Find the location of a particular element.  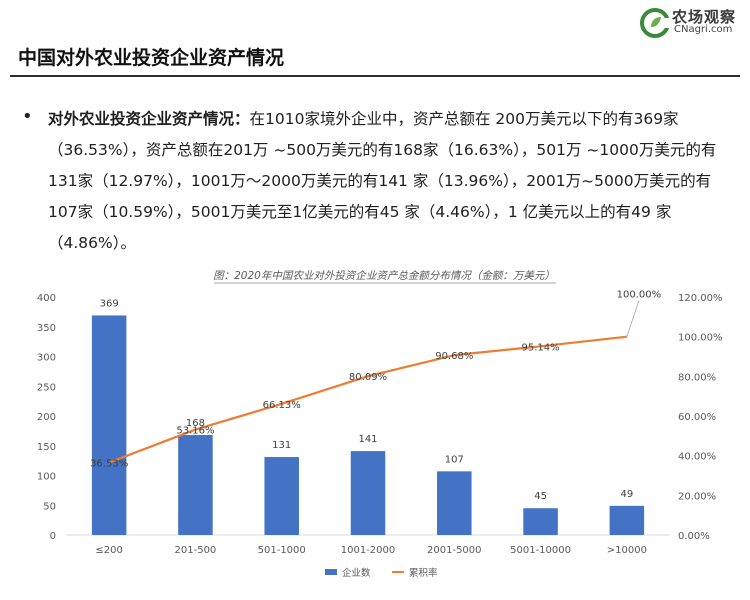

line-value-label: 95.14% is located at coordinates (541, 347).